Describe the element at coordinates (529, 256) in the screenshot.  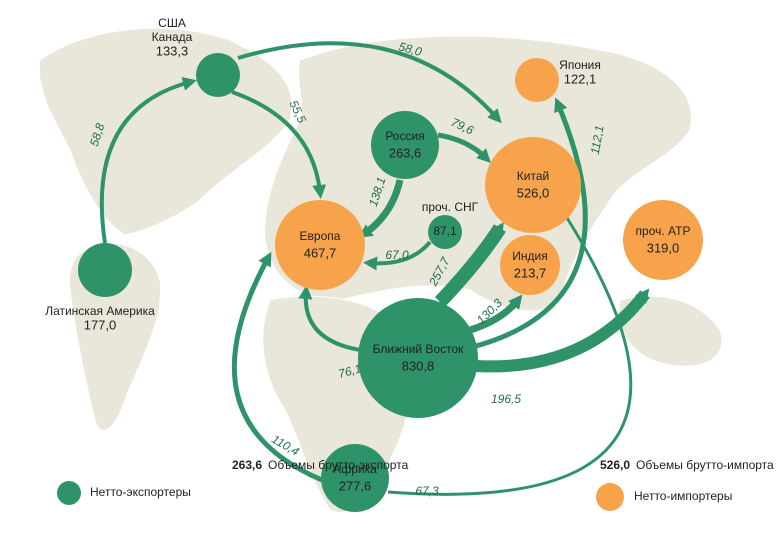
I see `node-label: Индия` at that location.